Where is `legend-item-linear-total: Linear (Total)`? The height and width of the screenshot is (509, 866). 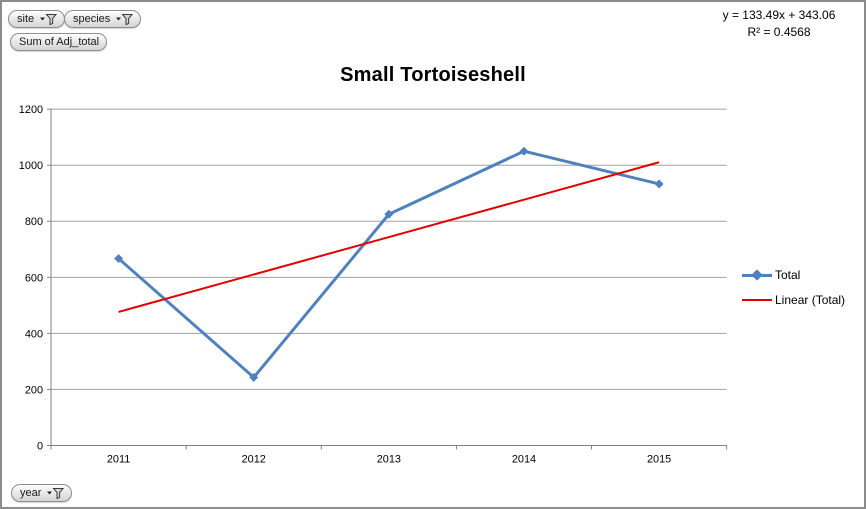
legend-item-linear-total: Linear (Total) is located at coordinates (793, 300).